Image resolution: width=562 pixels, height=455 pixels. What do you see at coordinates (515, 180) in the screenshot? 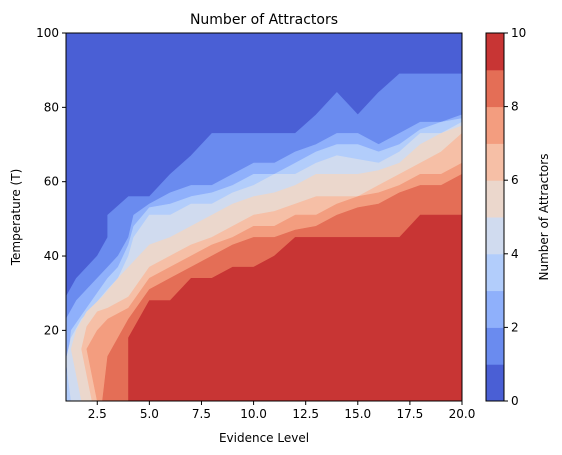
I see `colorbar-tick-label: 6` at bounding box center [515, 180].